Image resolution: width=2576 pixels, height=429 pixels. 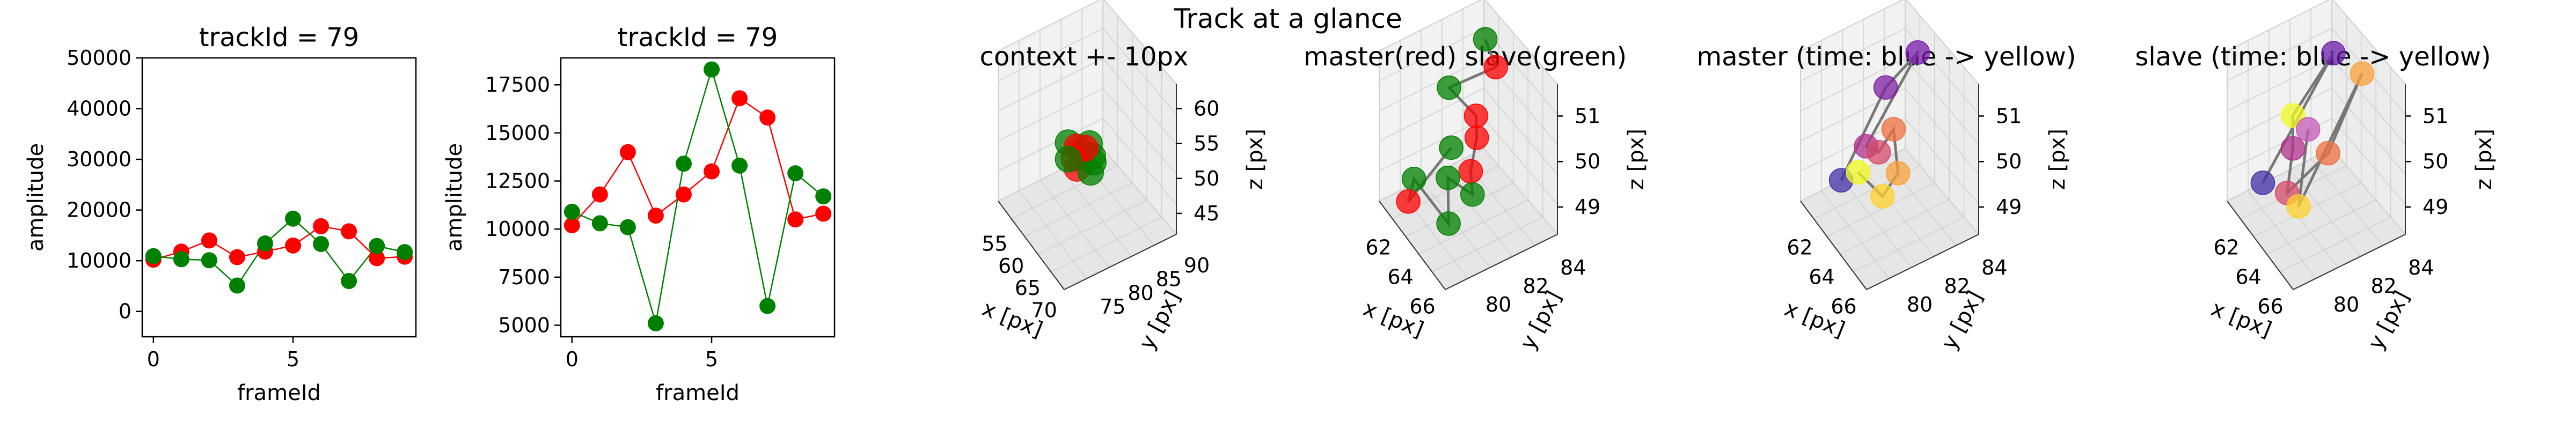 I want to click on figure-suptitle: Track at a glance, so click(x=1287, y=18).